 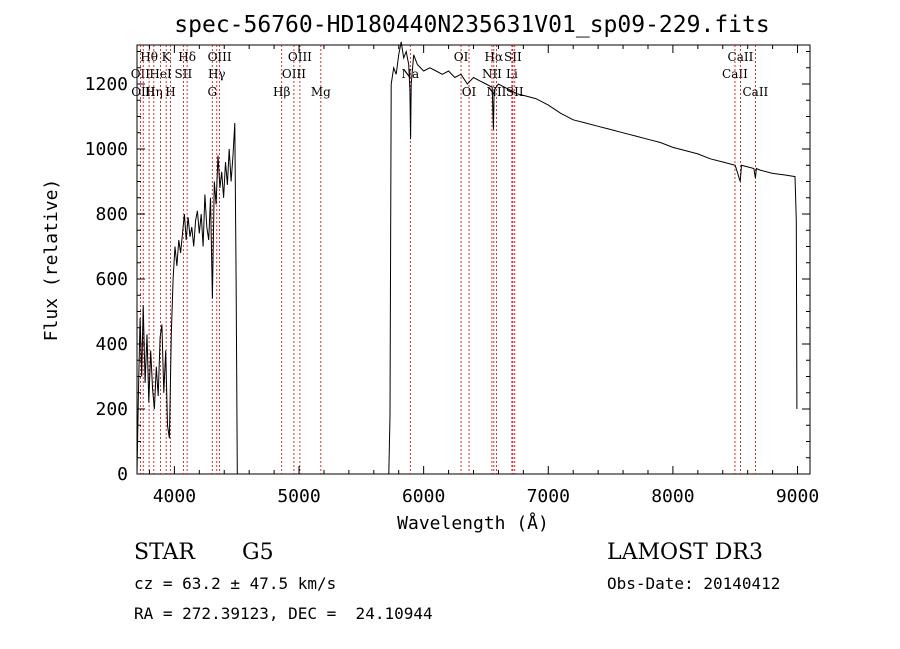 I want to click on x-axis-label: Wavelength (Å), so click(x=473, y=523).